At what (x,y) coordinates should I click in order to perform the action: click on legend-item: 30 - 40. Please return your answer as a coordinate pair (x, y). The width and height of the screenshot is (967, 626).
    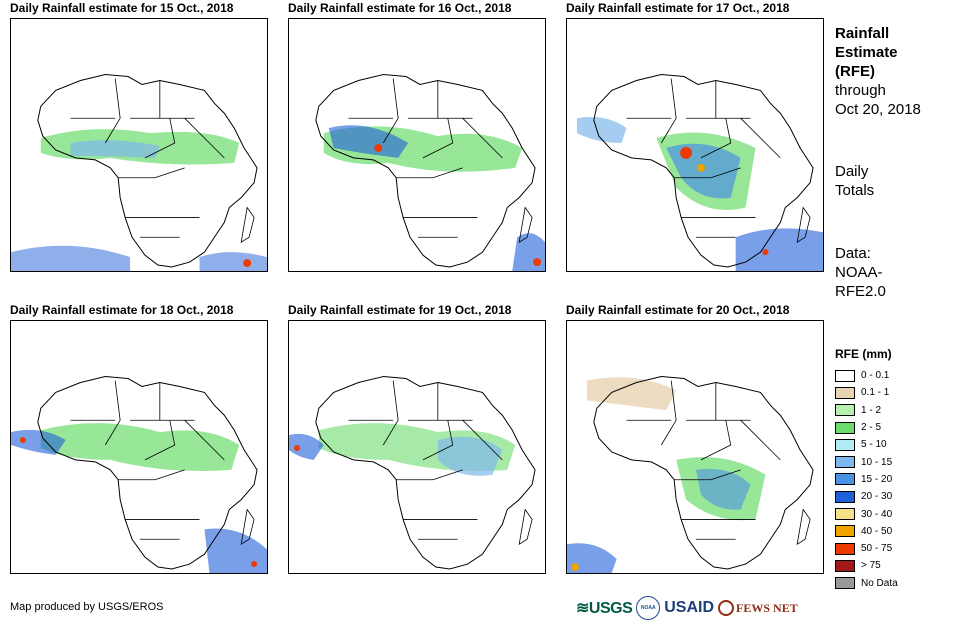
    Looking at the image, I should click on (866, 513).